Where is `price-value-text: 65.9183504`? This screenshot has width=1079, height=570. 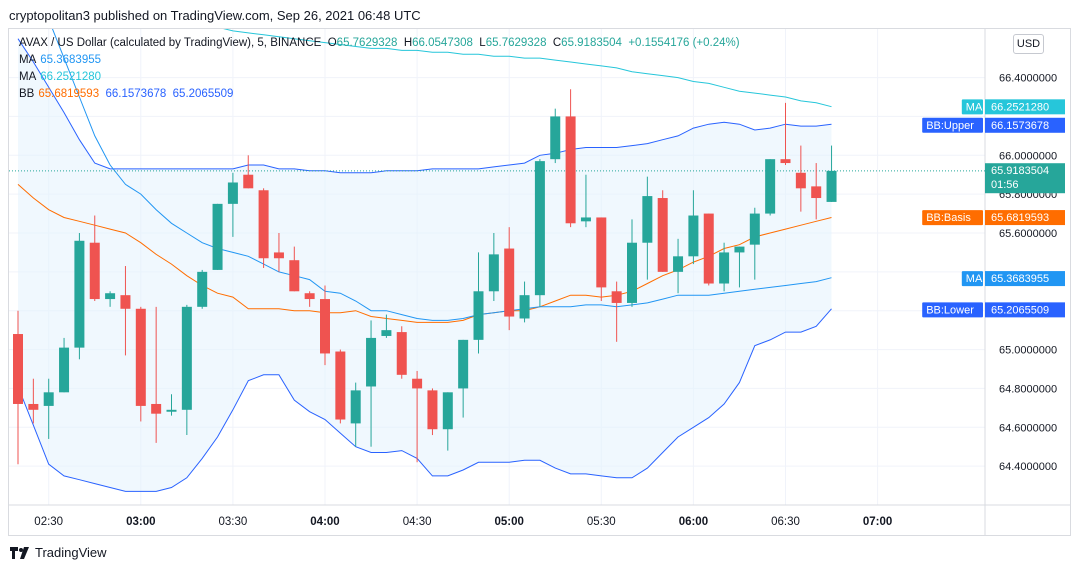 price-value-text: 65.9183504 is located at coordinates (1020, 171).